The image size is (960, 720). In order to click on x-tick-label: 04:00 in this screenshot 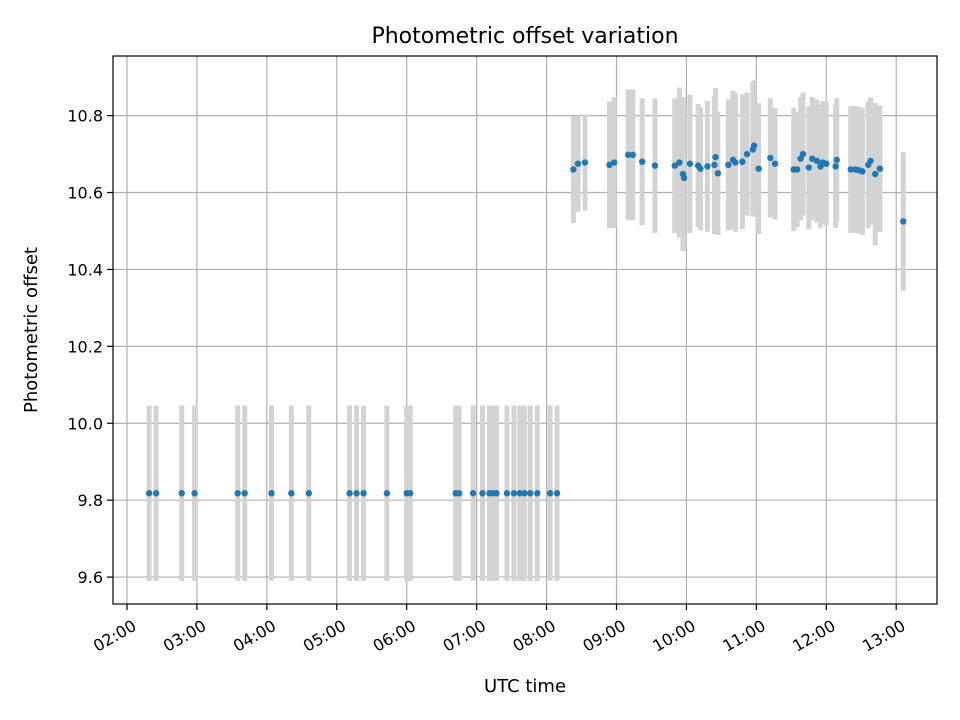, I will do `click(254, 636)`.